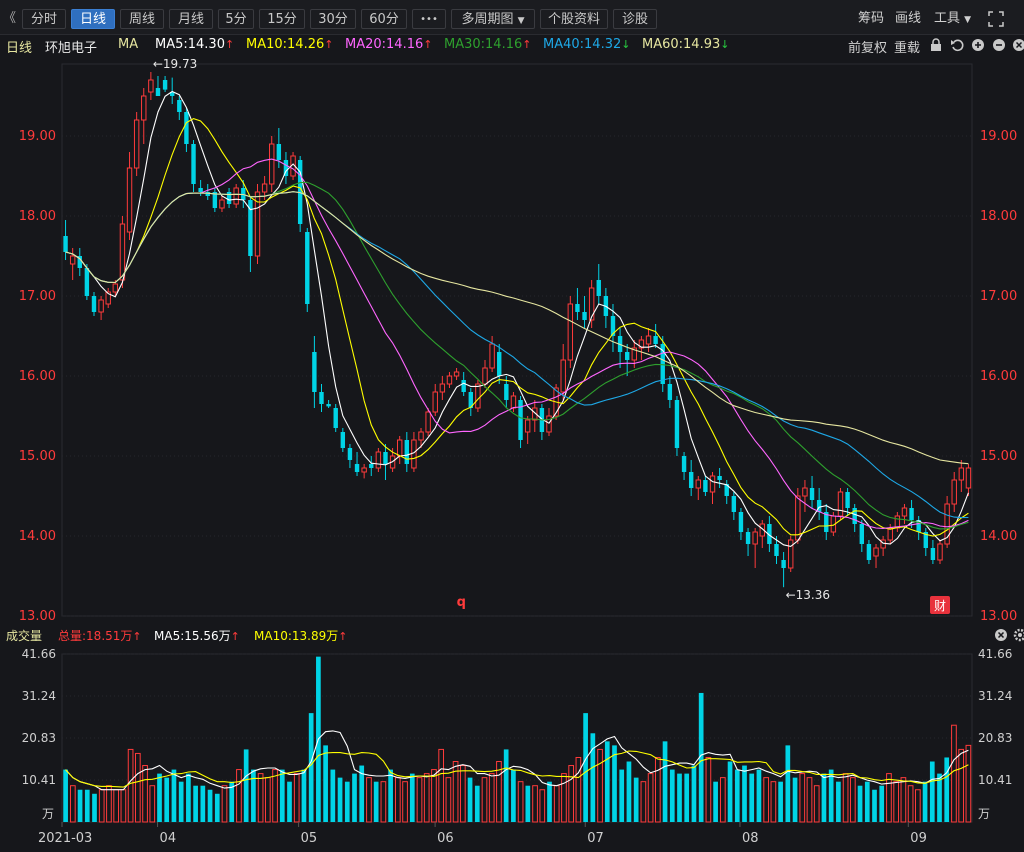 The width and height of the screenshot is (1024, 852). What do you see at coordinates (236, 19) in the screenshot?
I see `tab-5min: 5分` at bounding box center [236, 19].